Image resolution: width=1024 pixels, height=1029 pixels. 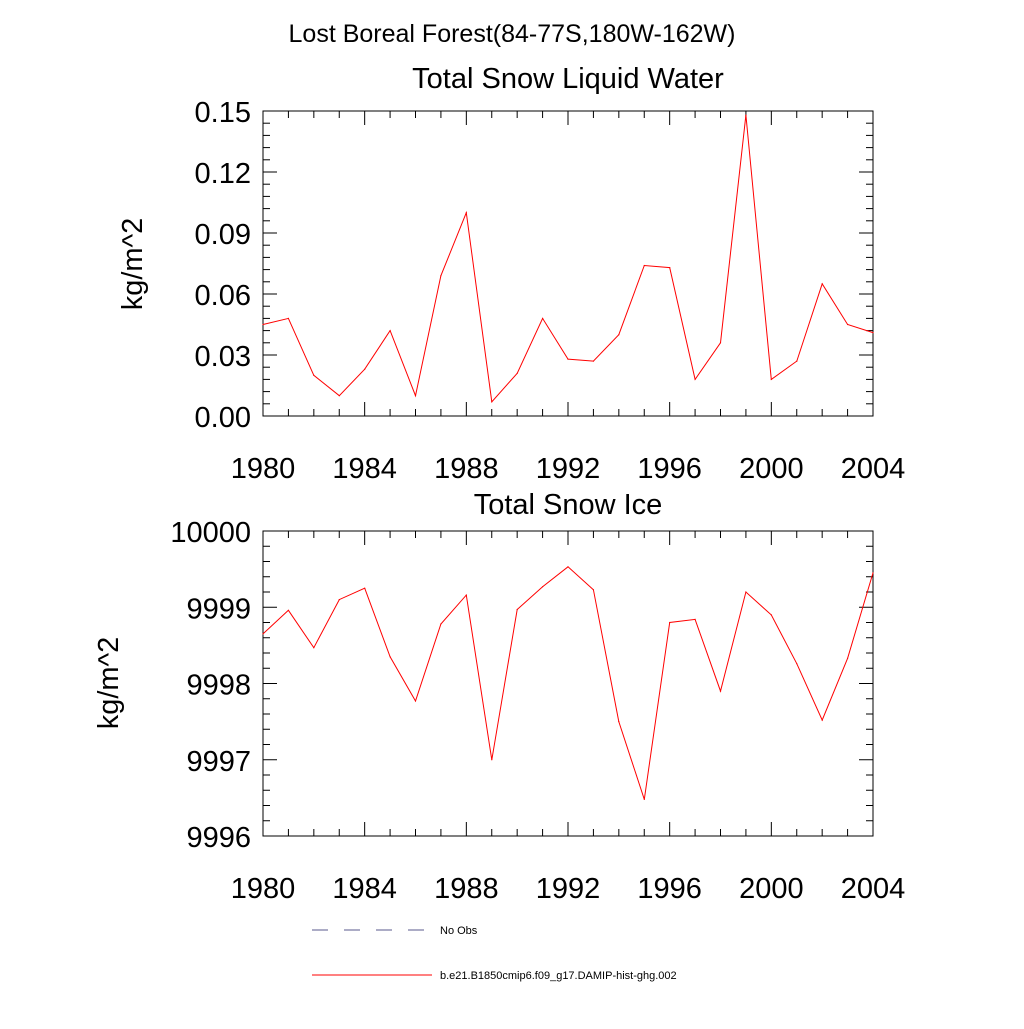 I want to click on panel-title: Total Snow Liquid Water, so click(x=568, y=79).